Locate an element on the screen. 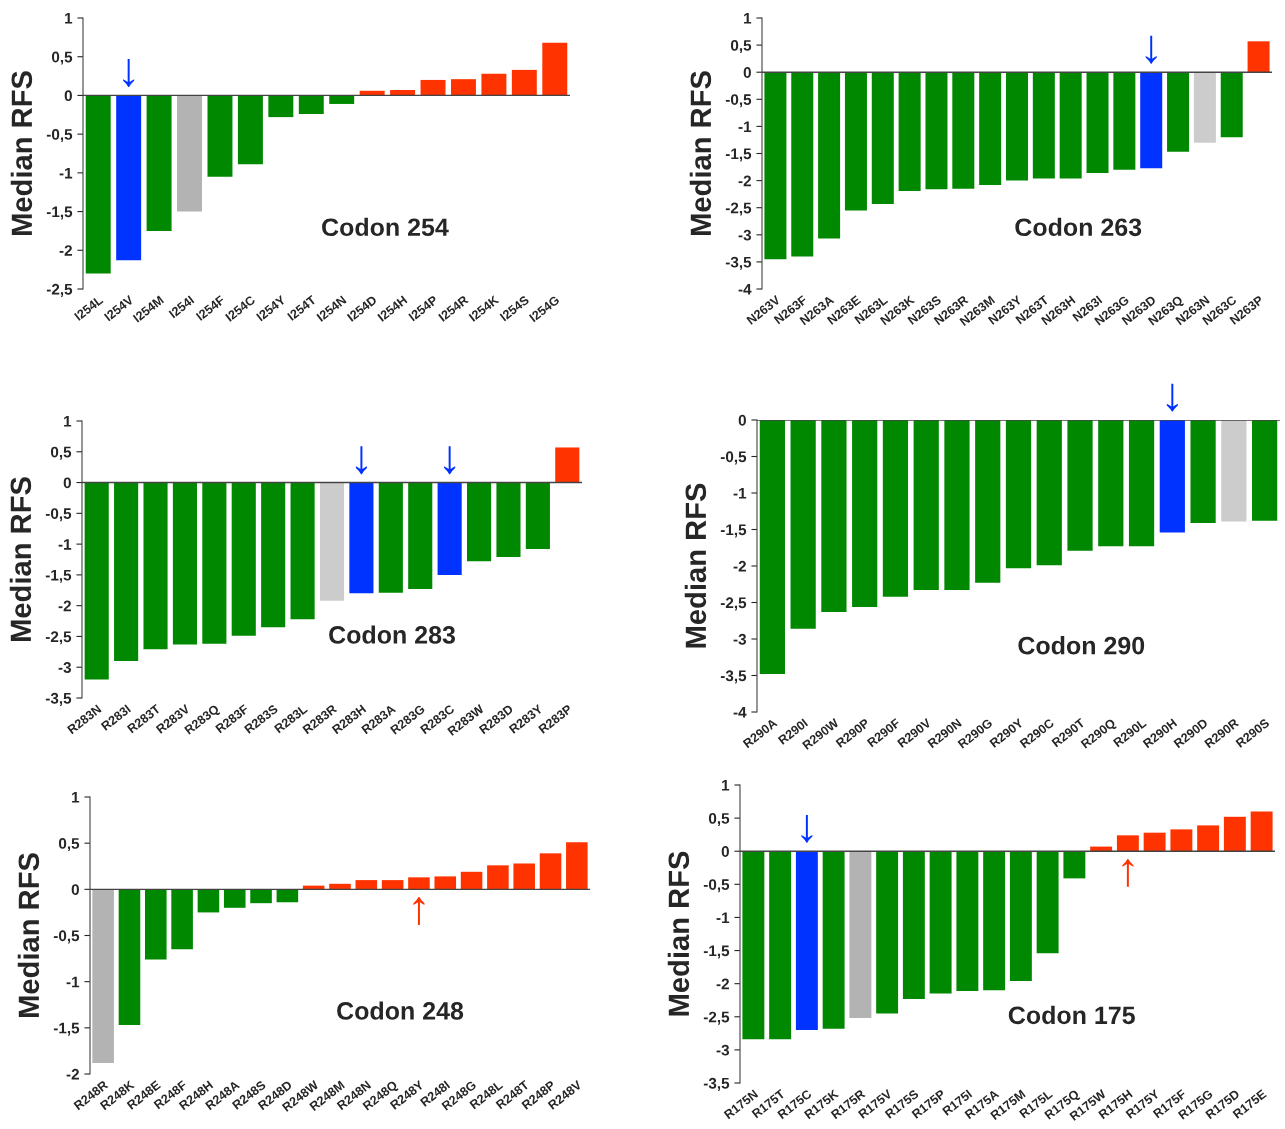 Image resolution: width=1285 pixels, height=1129 pixels. text: Codon 248 is located at coordinates (400, 1010).